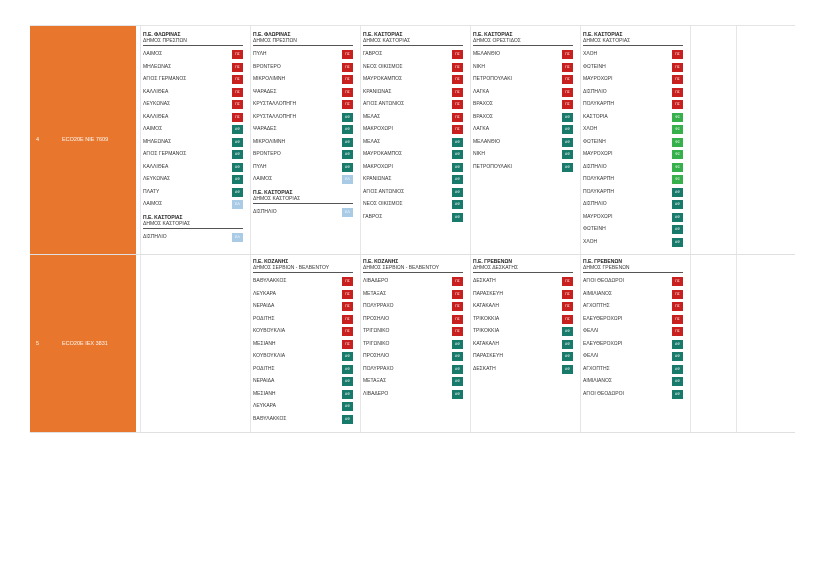 This screenshot has height=579, width=819. I want to click on location-name: ΛΑΓΚΑ, so click(481, 129).